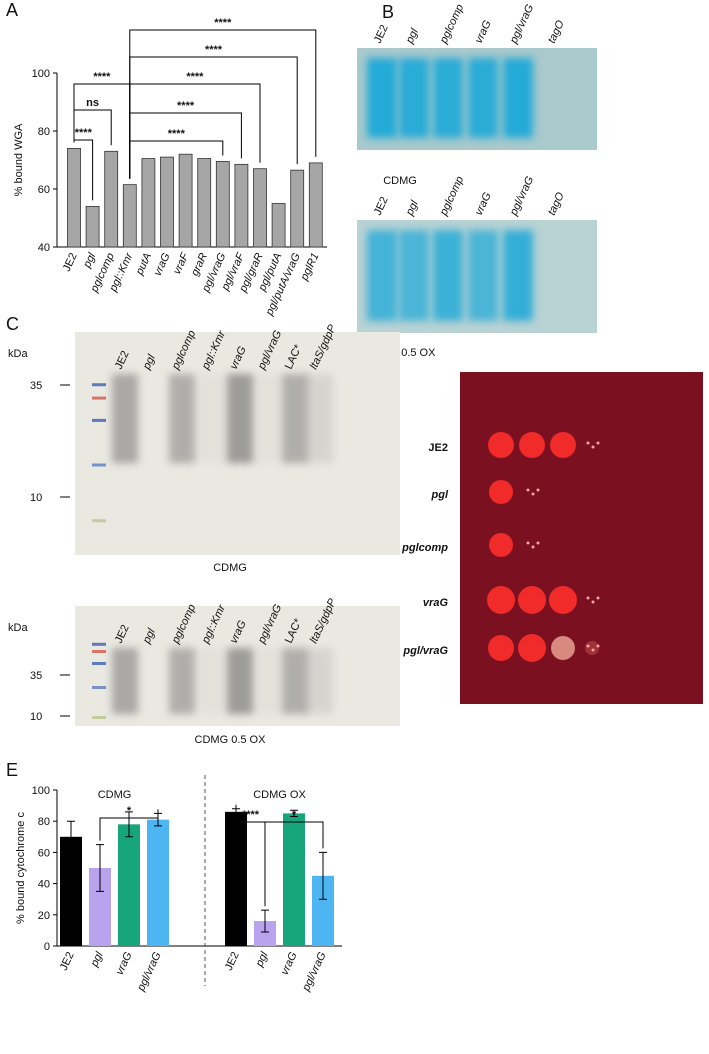 This screenshot has width=709, height=1054. Describe the element at coordinates (92, 103) in the screenshot. I see `significance-label: ns` at that location.